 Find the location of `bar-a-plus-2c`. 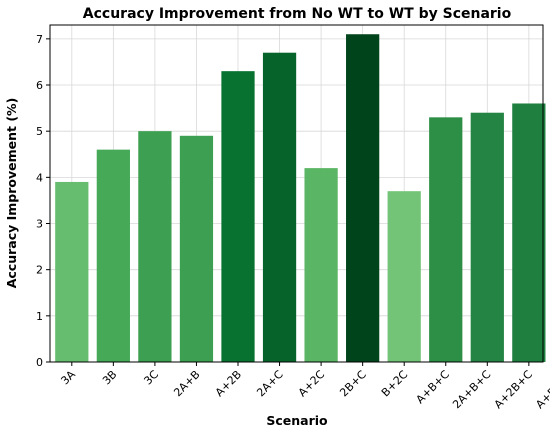

bar-a-plus-2c is located at coordinates (321, 265).